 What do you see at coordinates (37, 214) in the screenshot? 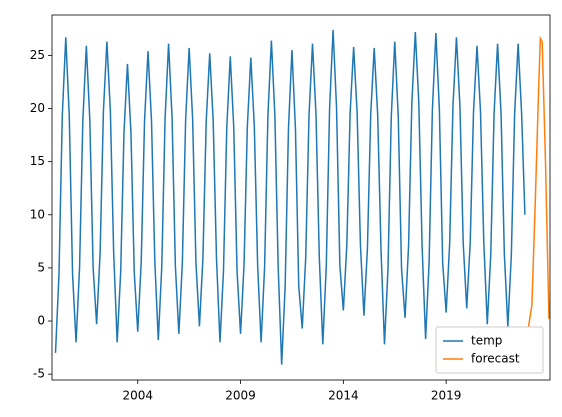
I see `y-tick-label: 10` at bounding box center [37, 214].